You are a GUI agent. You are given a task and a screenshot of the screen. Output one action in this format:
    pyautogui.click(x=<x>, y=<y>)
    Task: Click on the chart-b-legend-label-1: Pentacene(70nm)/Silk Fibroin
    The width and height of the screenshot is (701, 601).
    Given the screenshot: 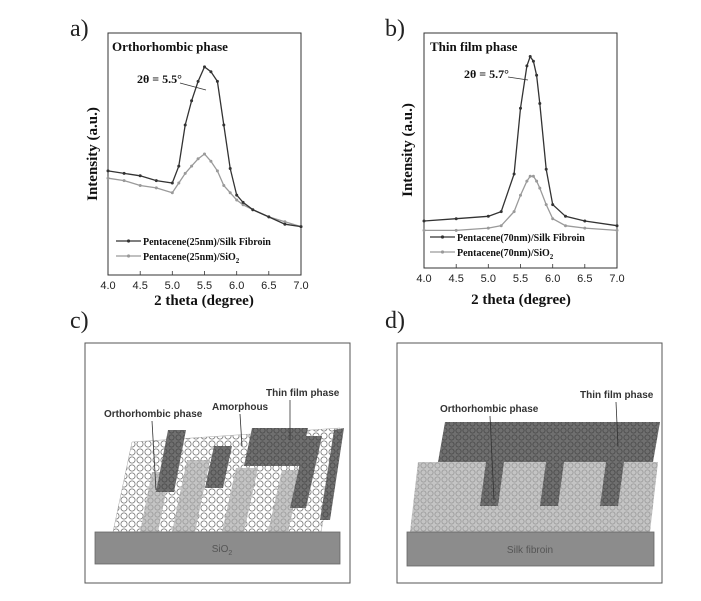 What is the action you would take?
    pyautogui.click(x=521, y=238)
    